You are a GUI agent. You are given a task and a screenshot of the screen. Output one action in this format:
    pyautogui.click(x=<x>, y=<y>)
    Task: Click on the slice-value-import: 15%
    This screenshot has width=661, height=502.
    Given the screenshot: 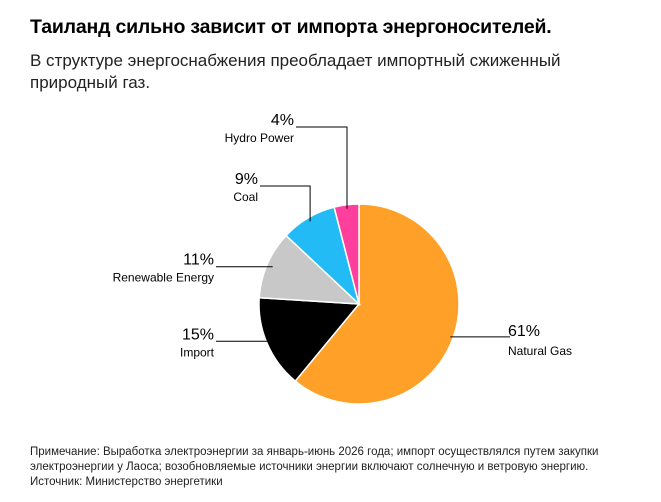 What is the action you would take?
    pyautogui.click(x=198, y=334)
    